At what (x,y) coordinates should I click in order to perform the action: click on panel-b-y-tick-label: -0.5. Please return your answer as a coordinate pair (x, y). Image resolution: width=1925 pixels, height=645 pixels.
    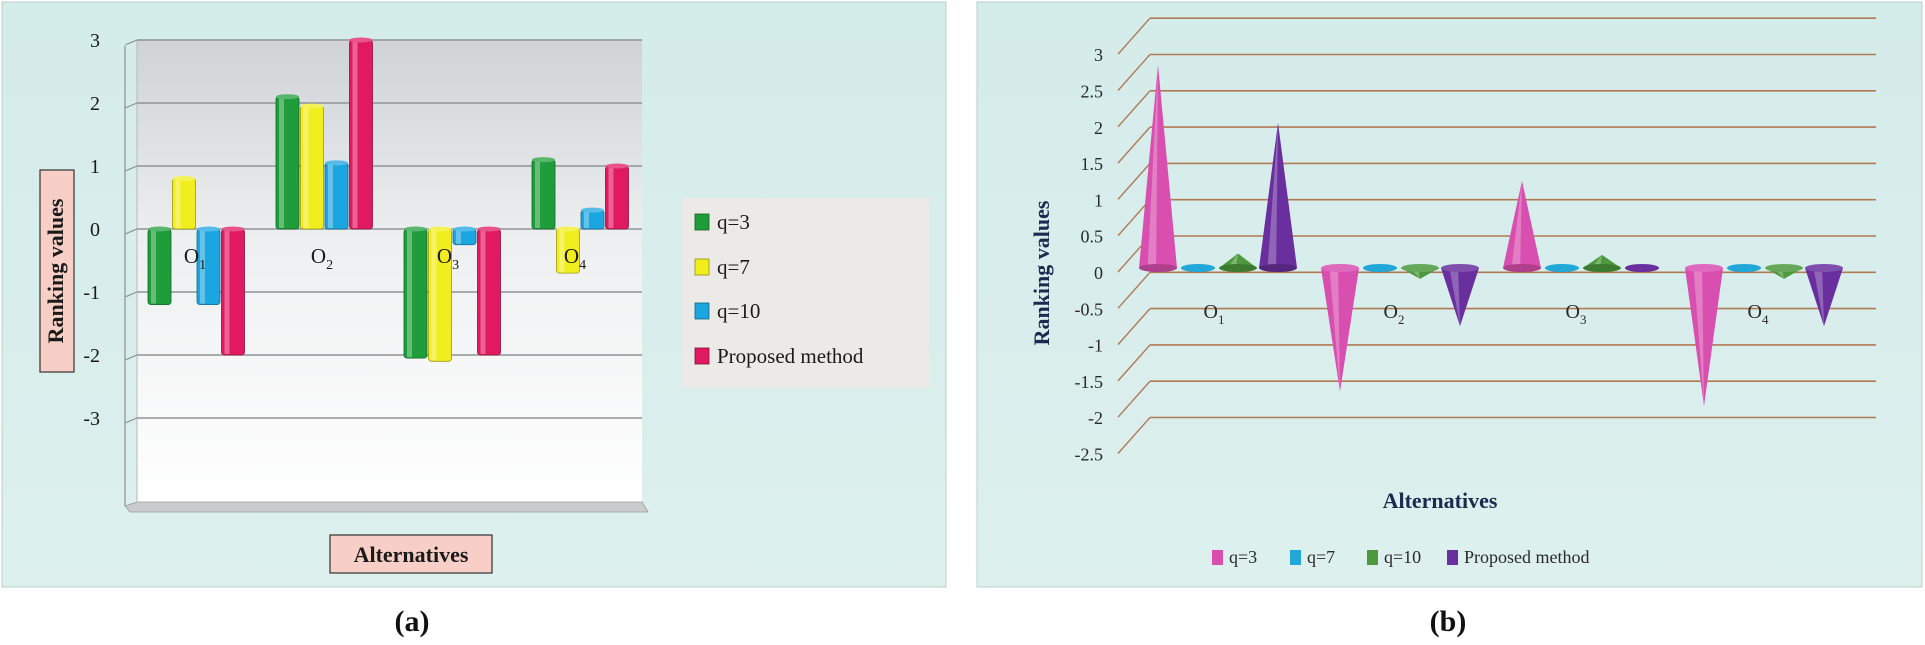
    Looking at the image, I should click on (1089, 309).